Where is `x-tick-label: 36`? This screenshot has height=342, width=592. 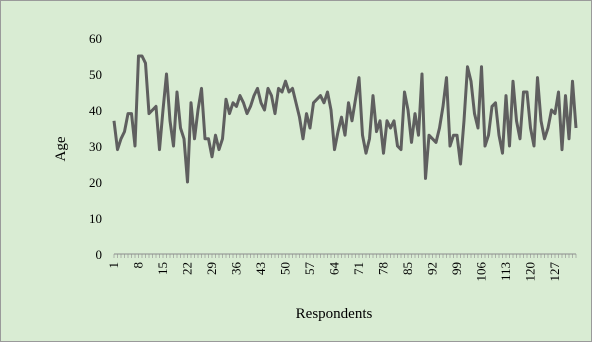 x-tick-label: 36 is located at coordinates (236, 269).